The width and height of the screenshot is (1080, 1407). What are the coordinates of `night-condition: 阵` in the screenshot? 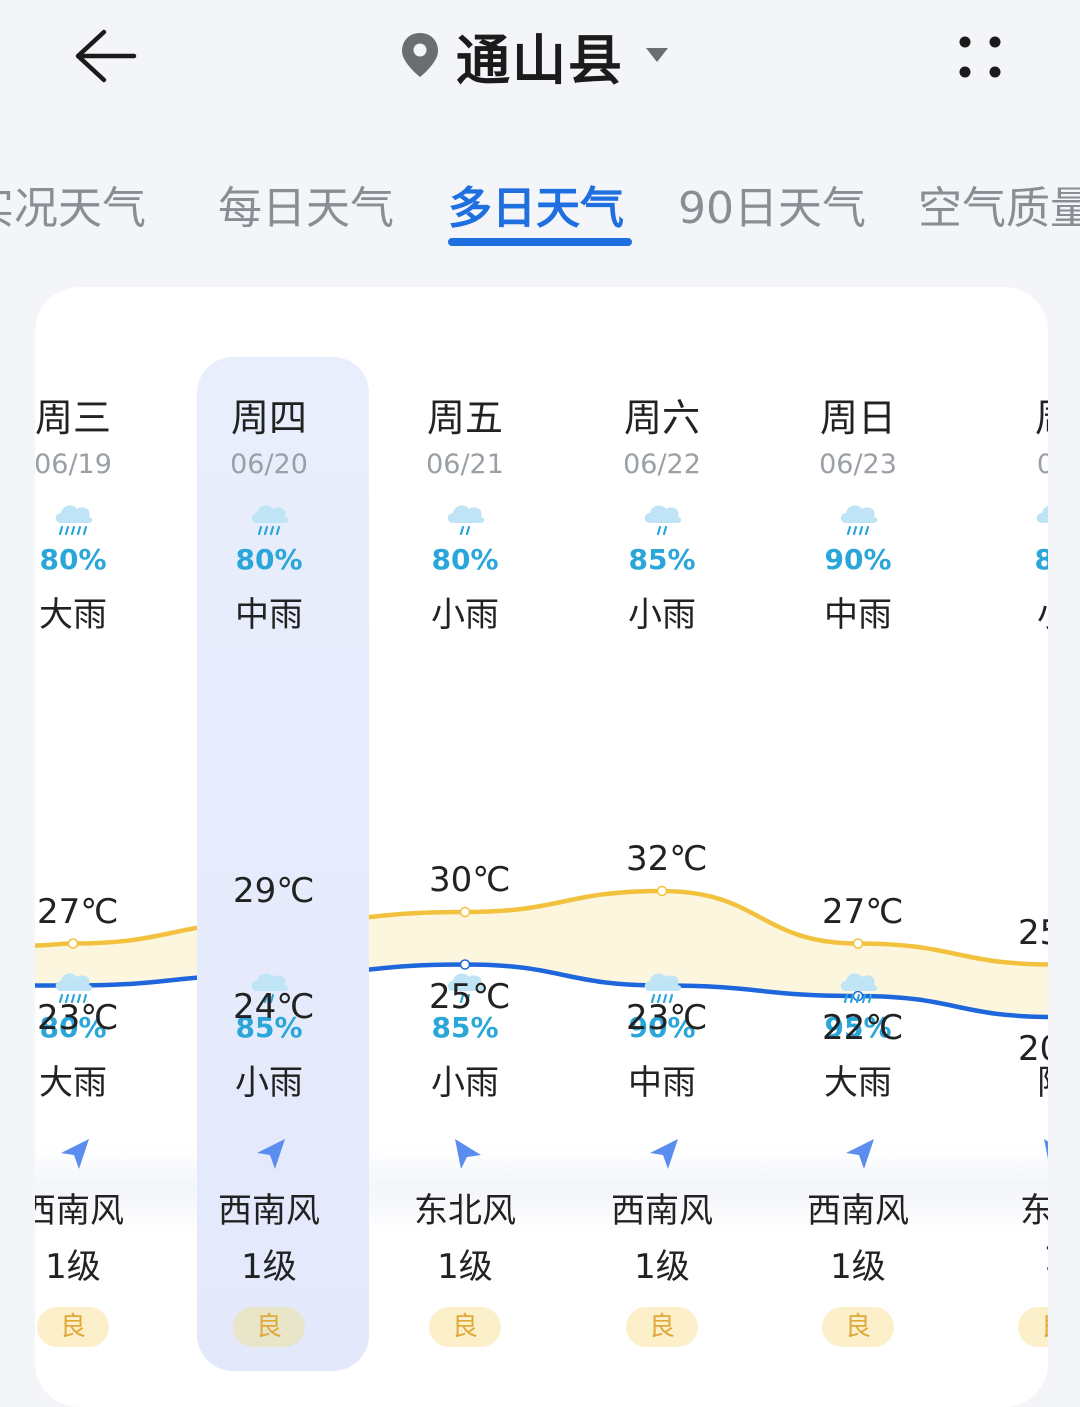 It's located at (996, 1079).